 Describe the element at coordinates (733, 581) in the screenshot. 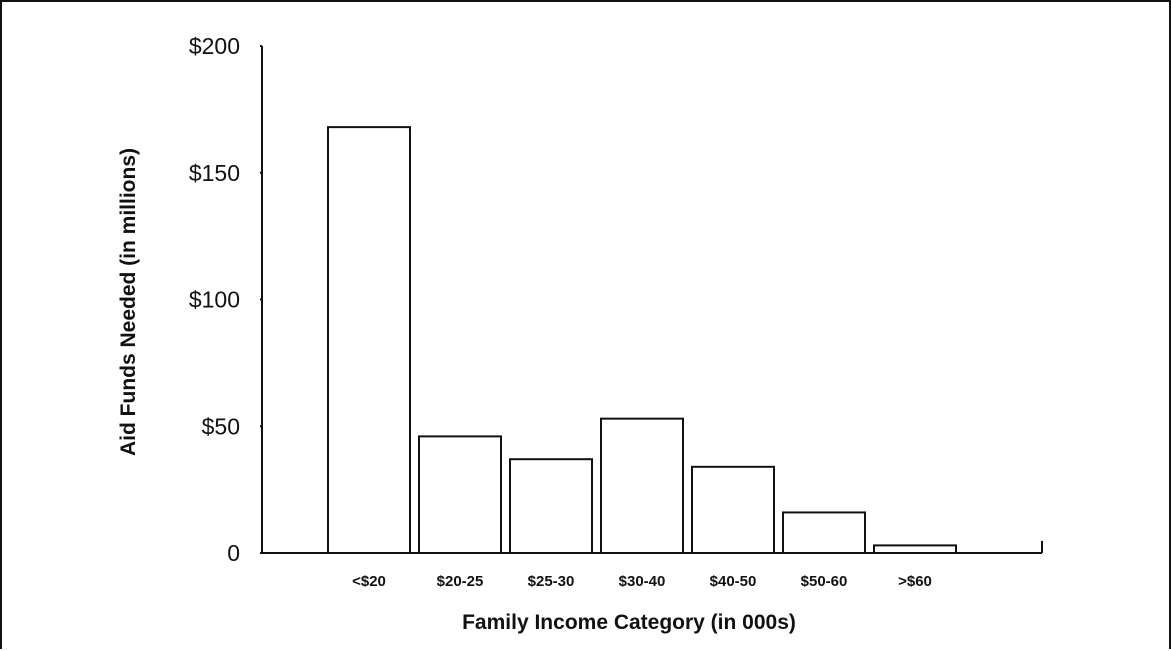

I see `x-tick-label: $40-50` at that location.